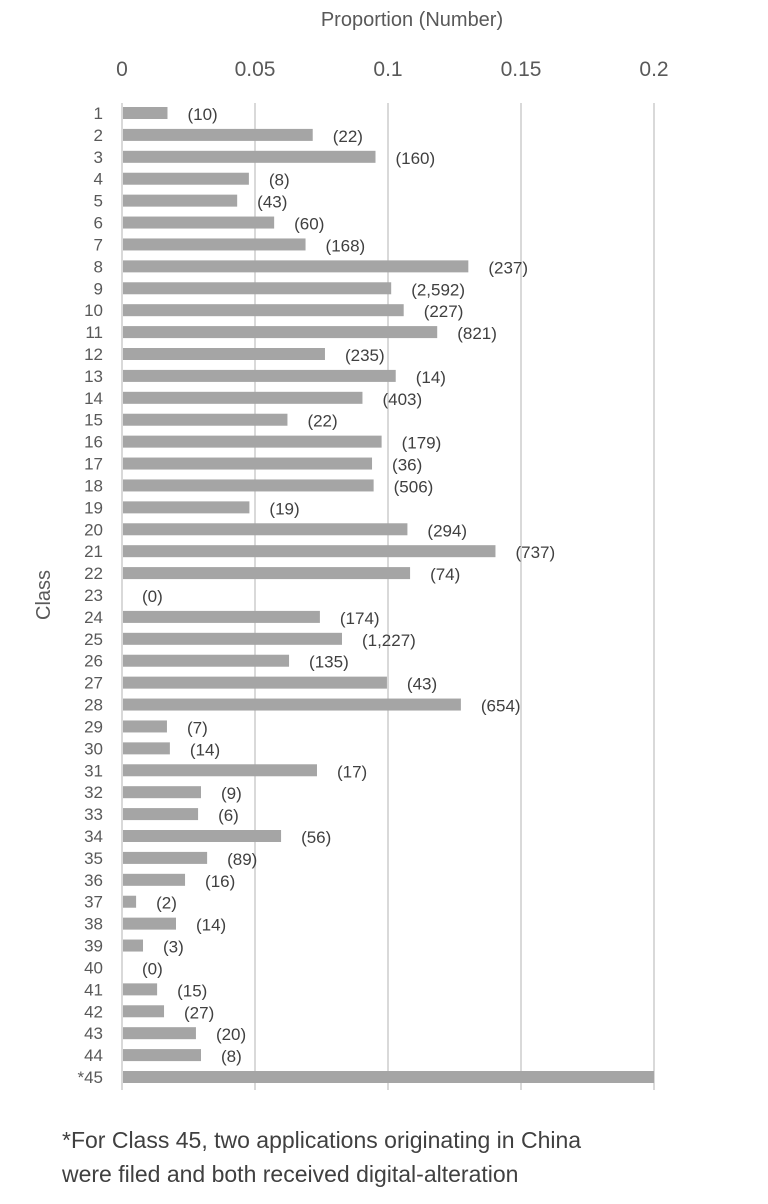 This screenshot has height=1204, width=768. Describe the element at coordinates (535, 552) in the screenshot. I see `data-label: (737)` at that location.